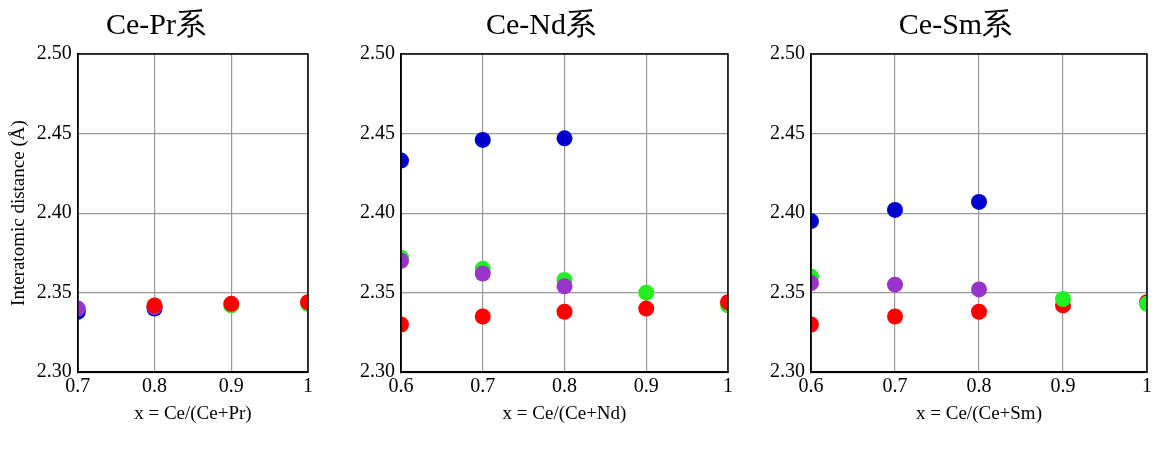 The image size is (1169, 449). What do you see at coordinates (193, 412) in the screenshot?
I see `x-axis-title: x = Ce/(Ce+Pr)` at bounding box center [193, 412].